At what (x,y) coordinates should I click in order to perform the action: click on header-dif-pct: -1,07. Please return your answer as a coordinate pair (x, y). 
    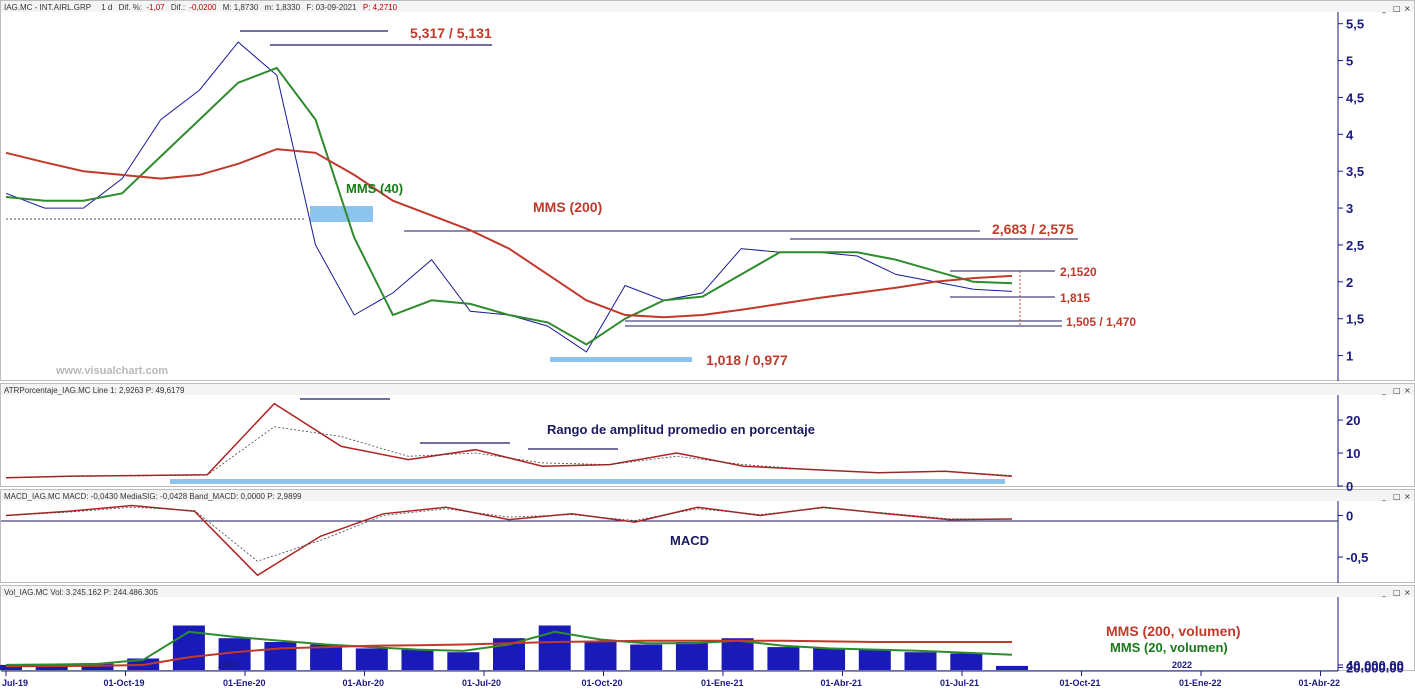
    Looking at the image, I should click on (155, 7).